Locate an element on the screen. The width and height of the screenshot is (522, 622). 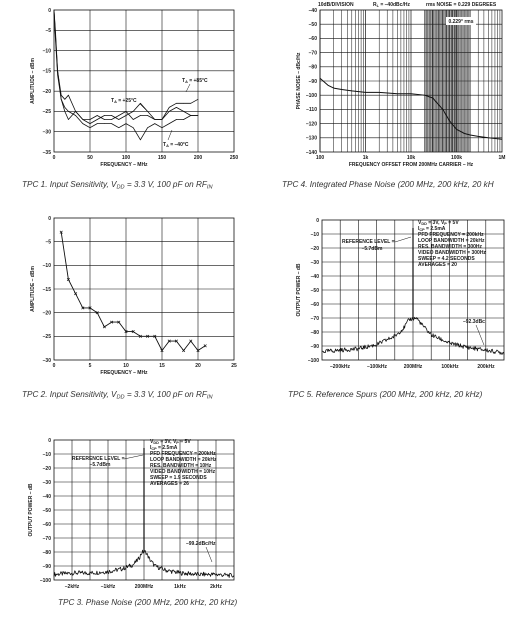
tpc5-ytick-label: –30 is located at coordinates (315, 263).